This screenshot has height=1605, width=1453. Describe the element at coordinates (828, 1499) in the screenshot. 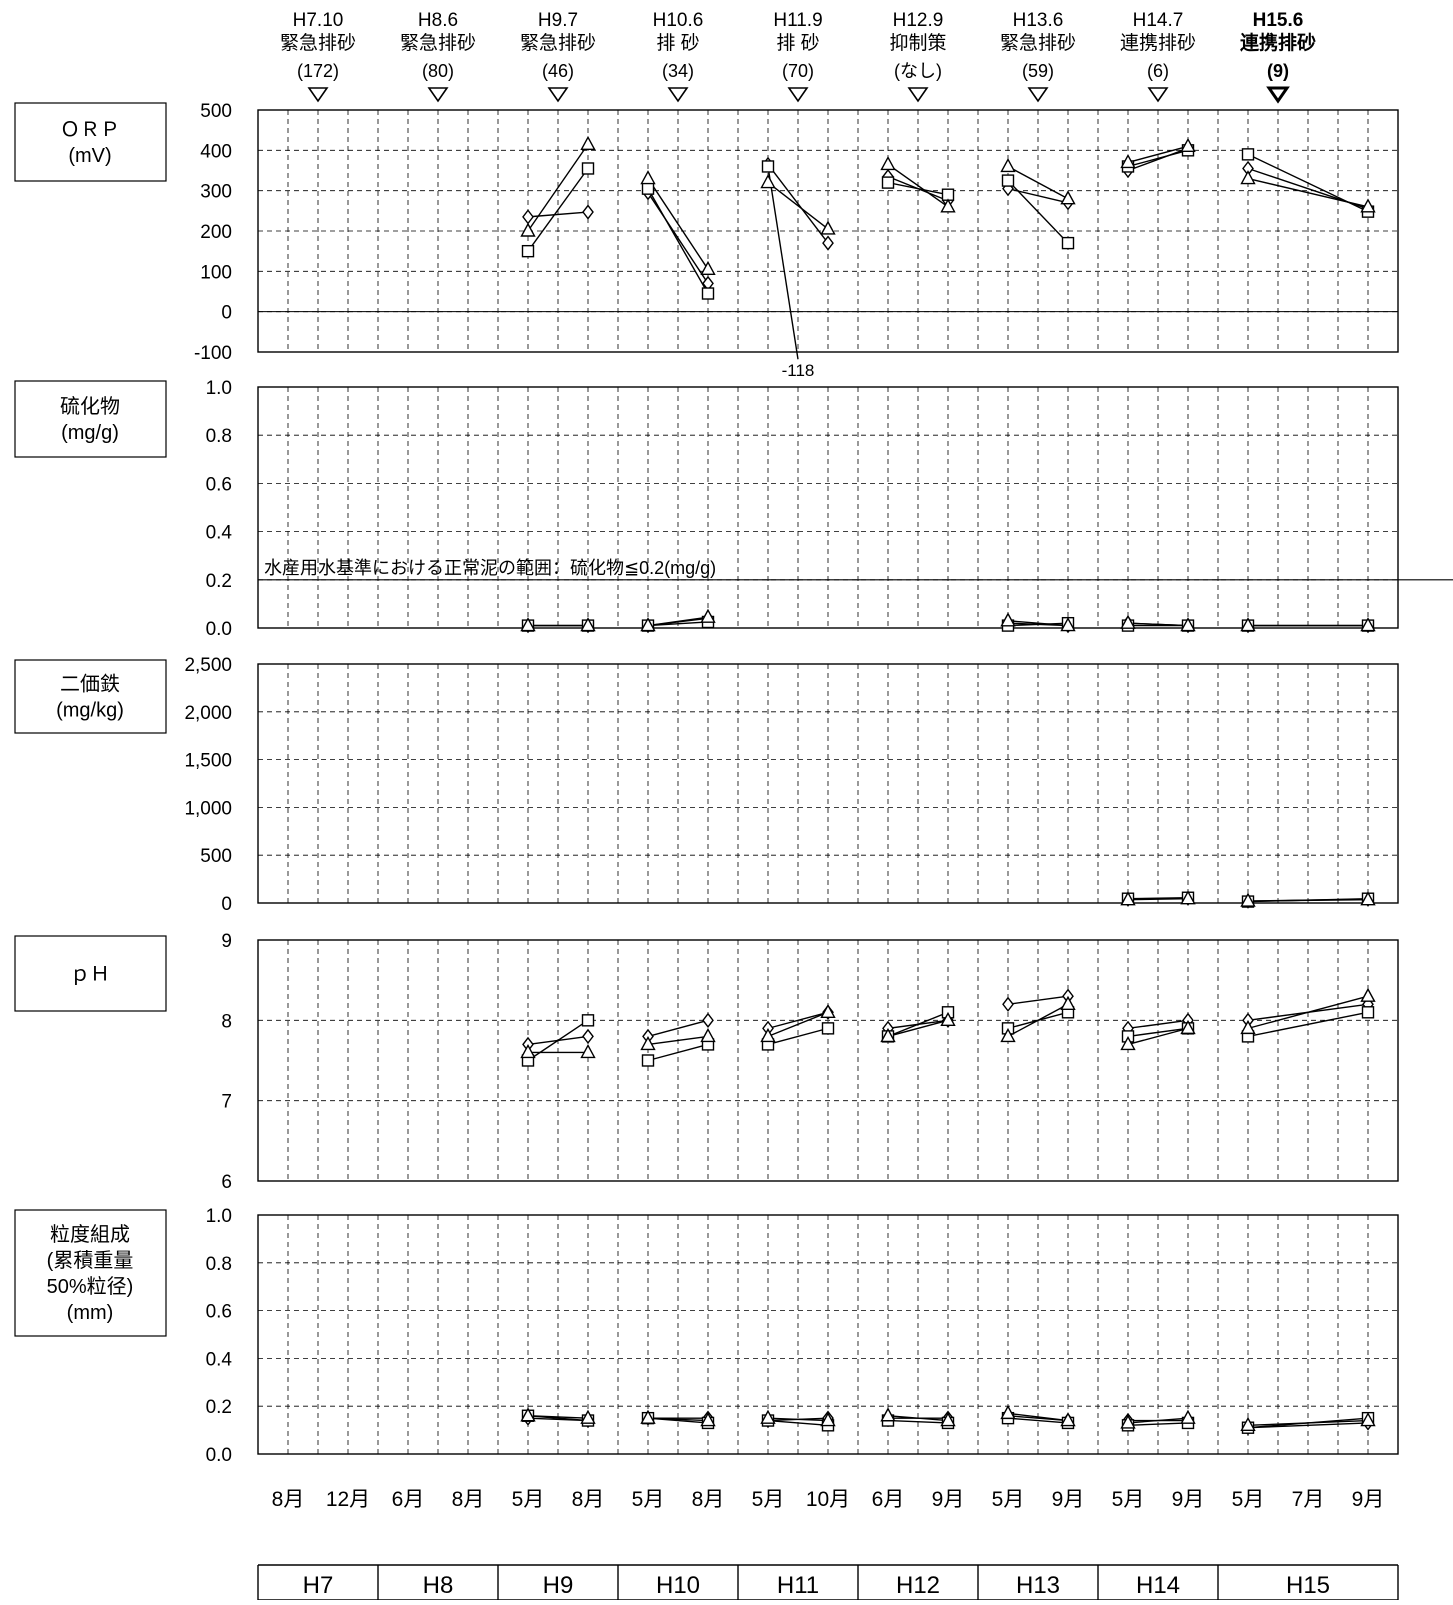

I see `month-axis-labels: 8月 12月 6月 8月 5月 8月 5月 8月 5月 10月 6月 9月 5月 9月 5月 9月 5月 7月 9月` at that location.